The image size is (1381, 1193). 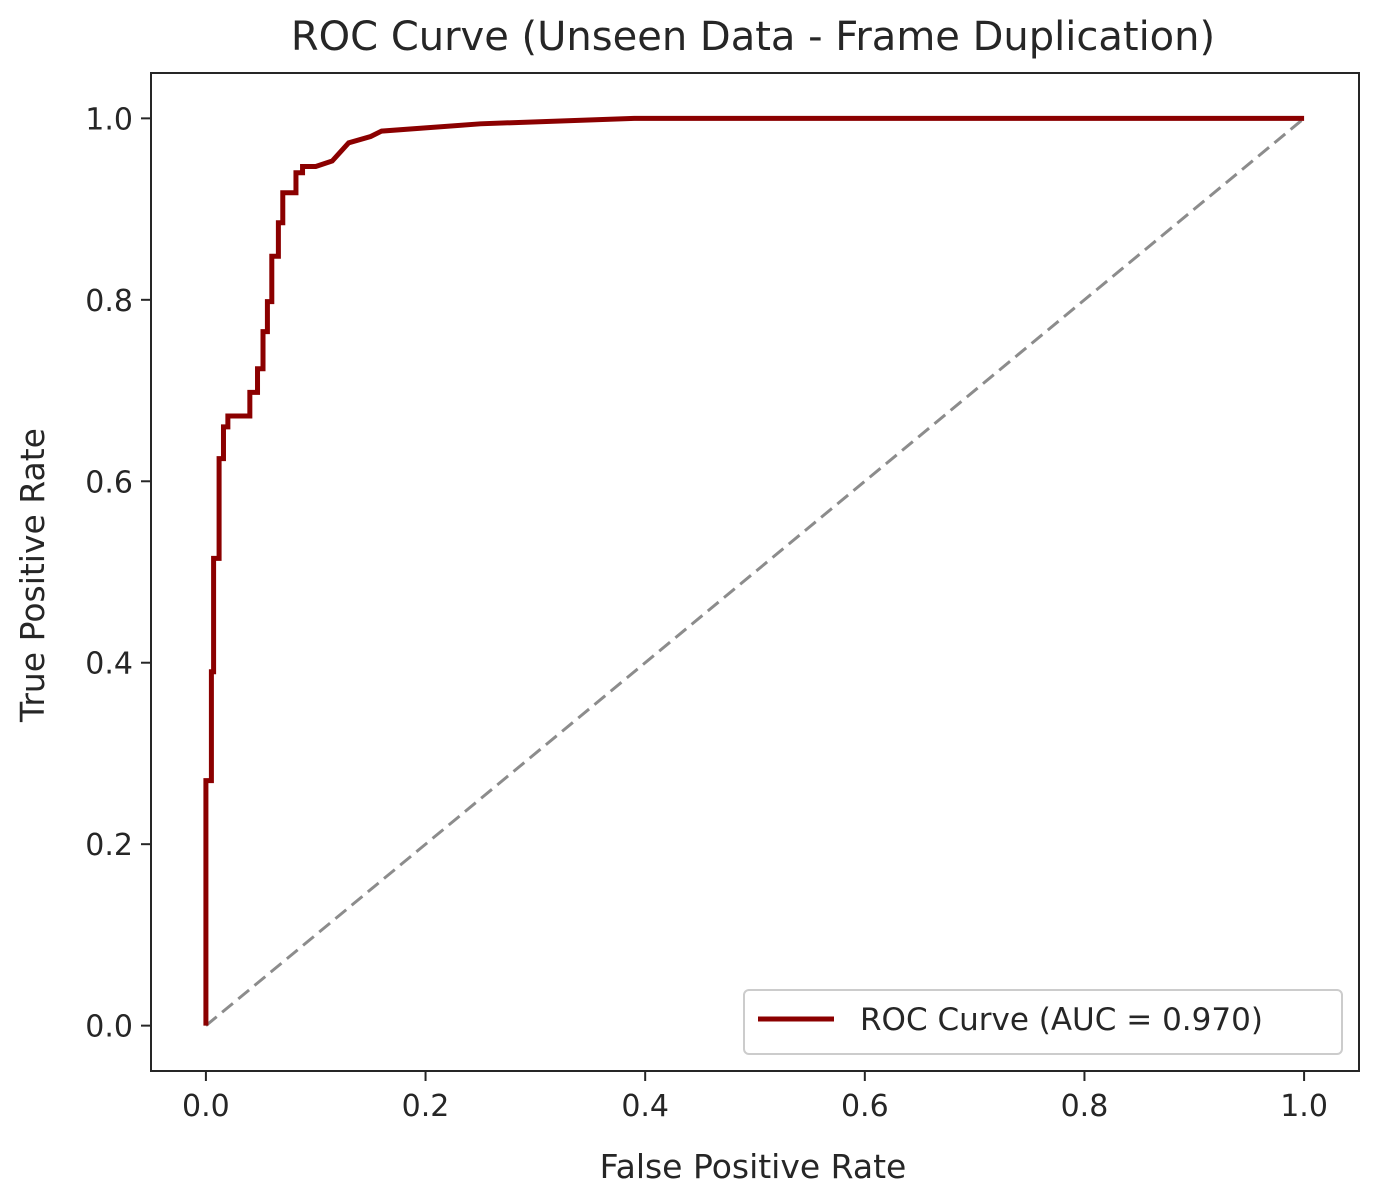 I want to click on x-axis-ticks: 0.0 0.2 0.4 0.6 0.8 1.0, so click(x=755, y=1097).